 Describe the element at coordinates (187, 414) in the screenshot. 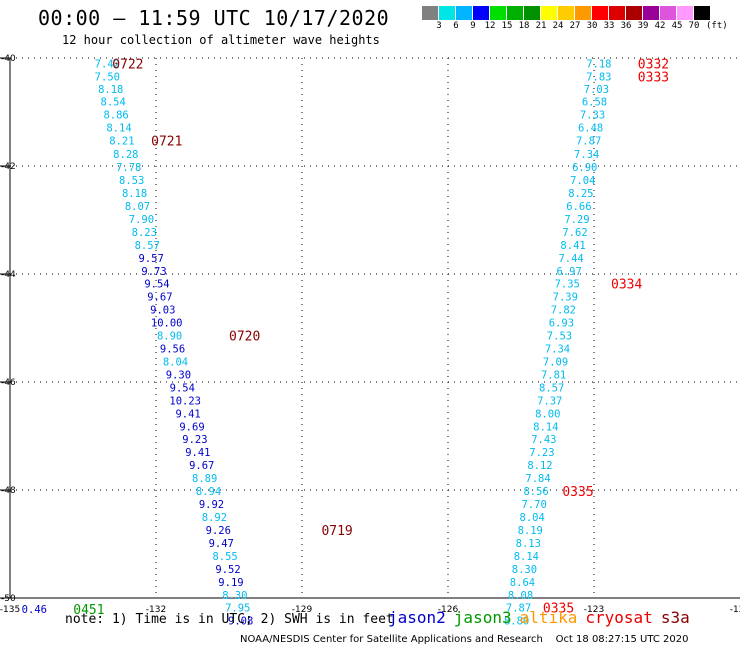

I see `swh-value: 9.41` at that location.